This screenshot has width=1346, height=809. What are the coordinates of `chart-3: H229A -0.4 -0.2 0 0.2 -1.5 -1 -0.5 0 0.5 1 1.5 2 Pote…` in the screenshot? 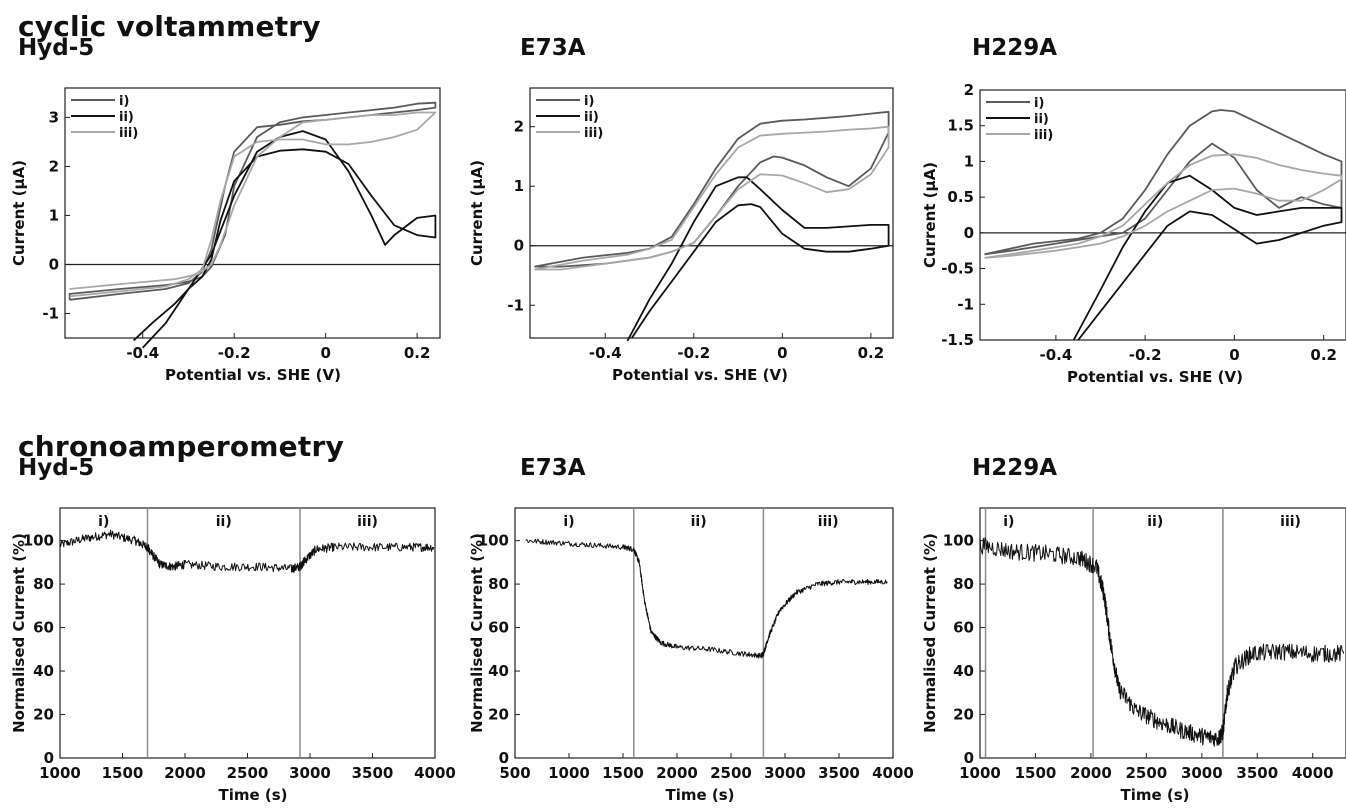 It's located at (1133, 210).